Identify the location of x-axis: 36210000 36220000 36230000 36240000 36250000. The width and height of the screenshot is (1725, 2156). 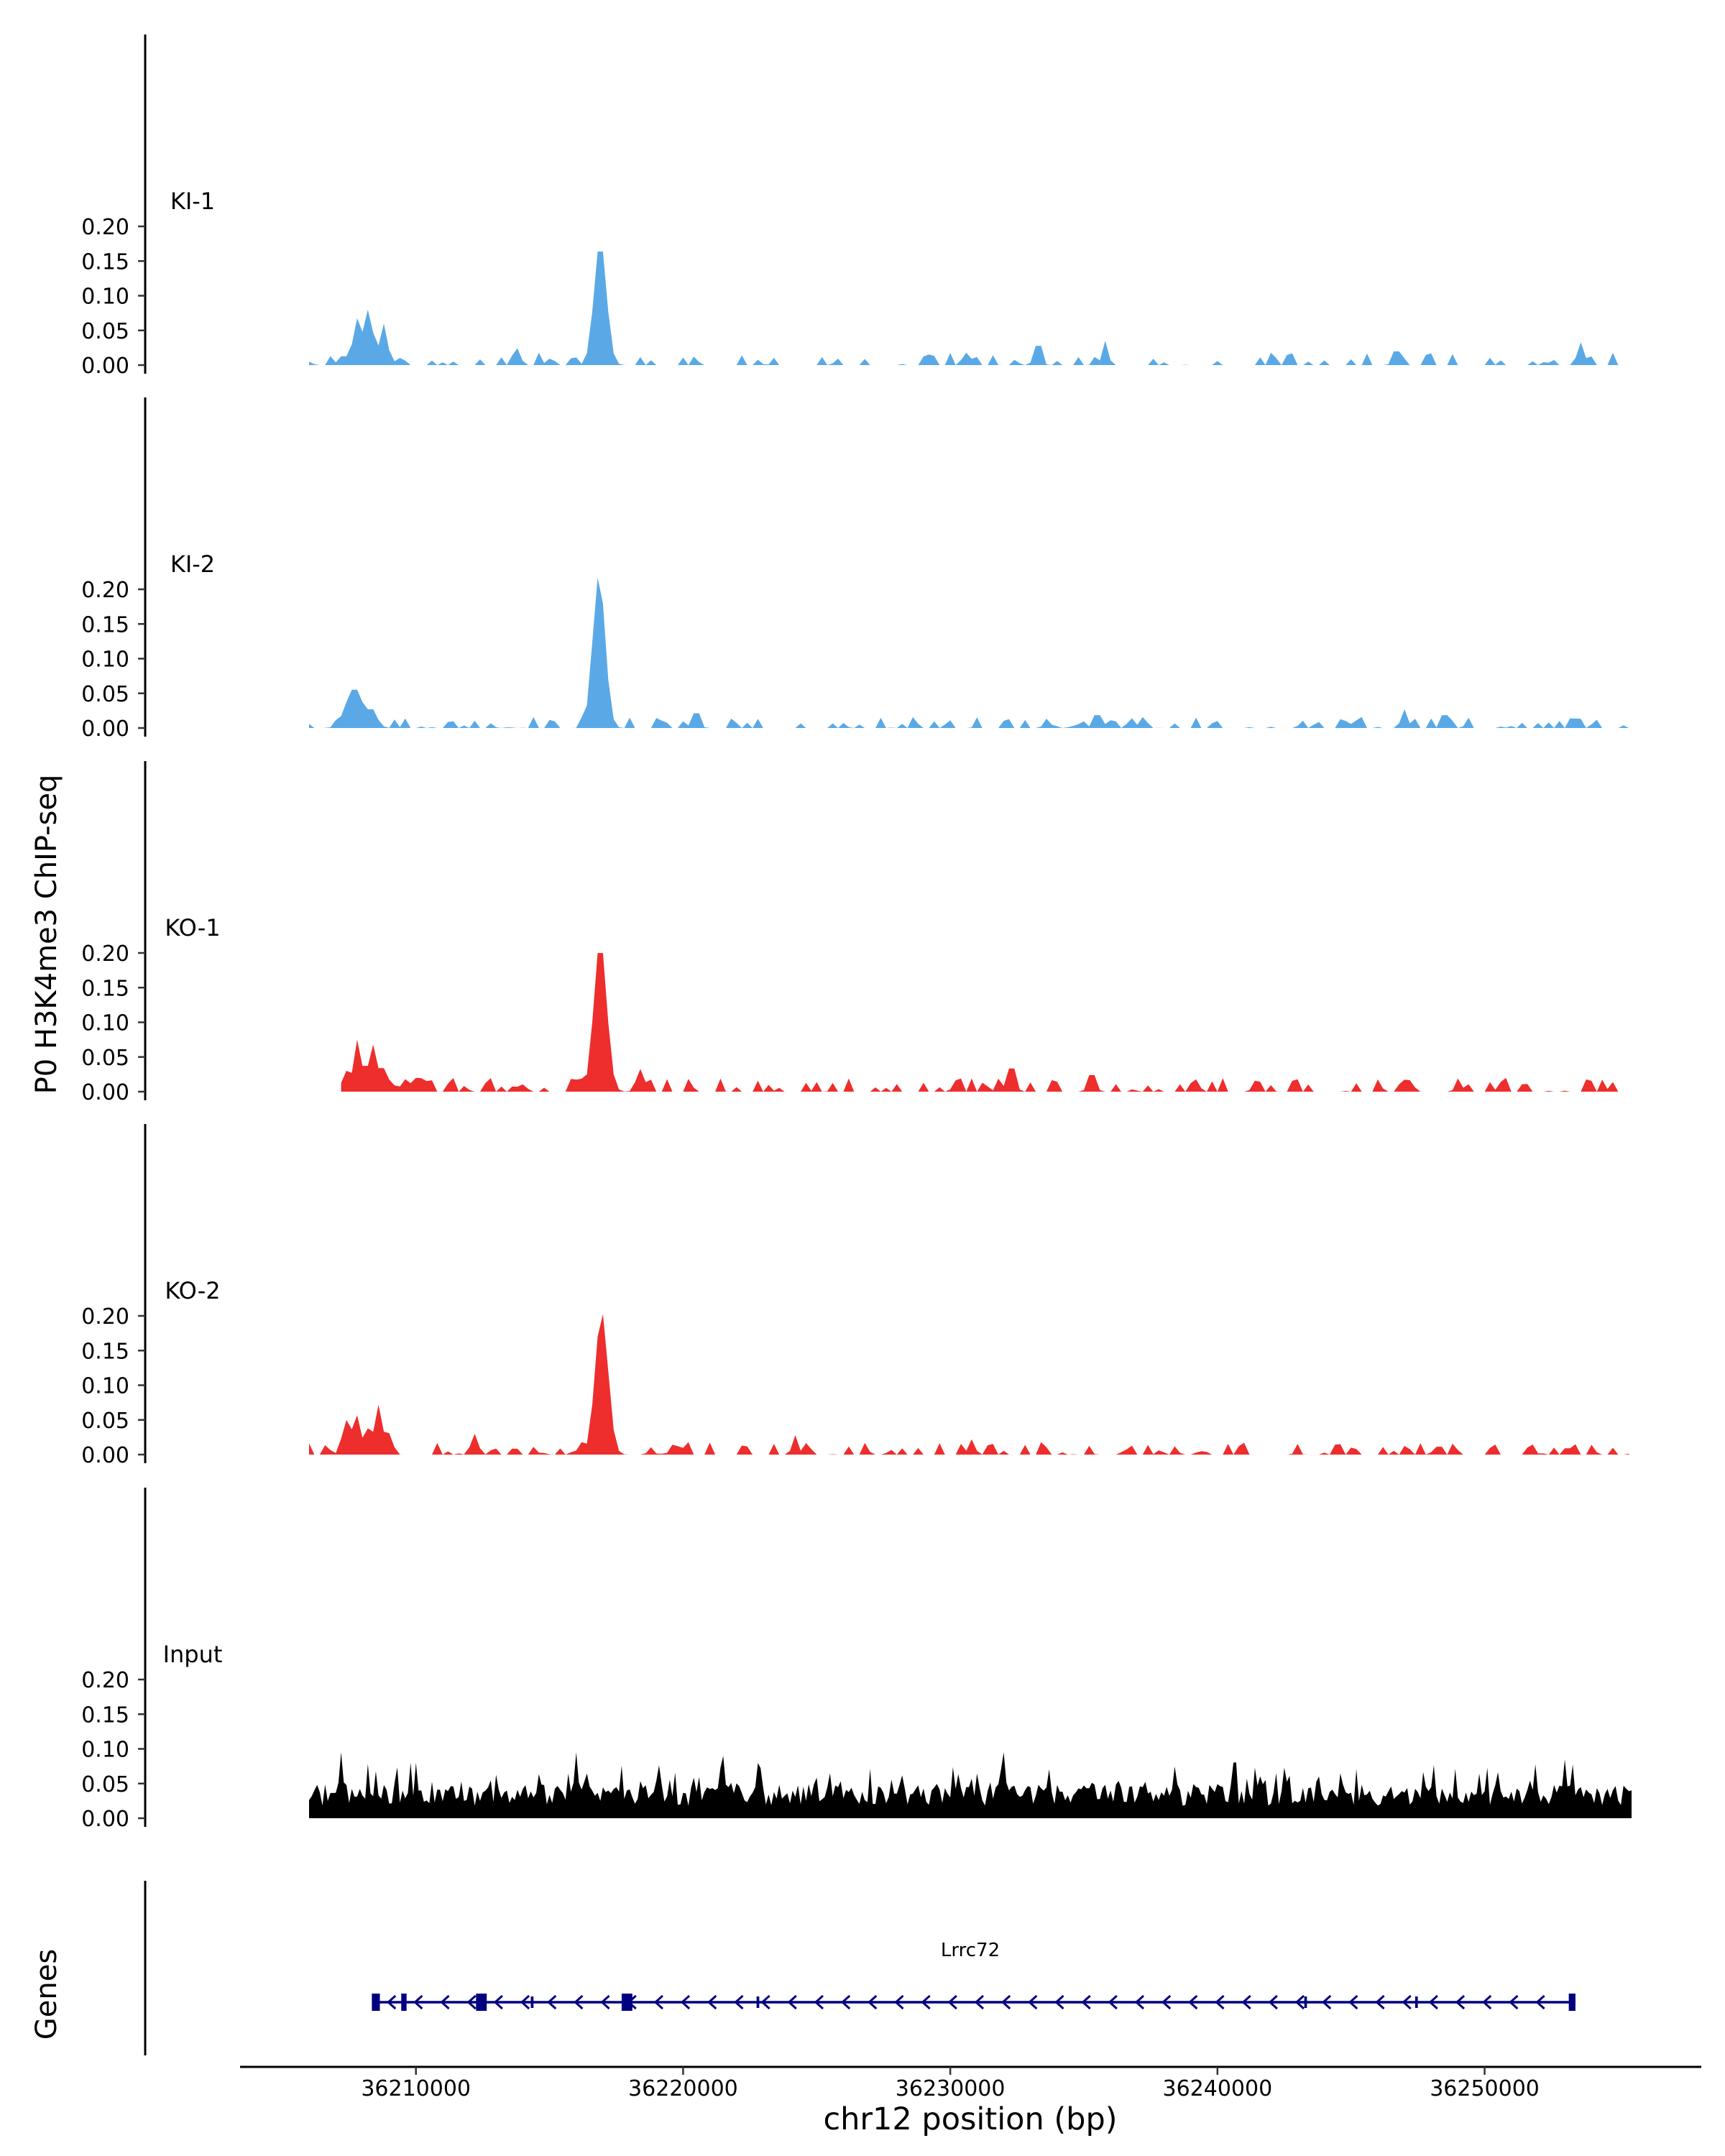
(970, 2083).